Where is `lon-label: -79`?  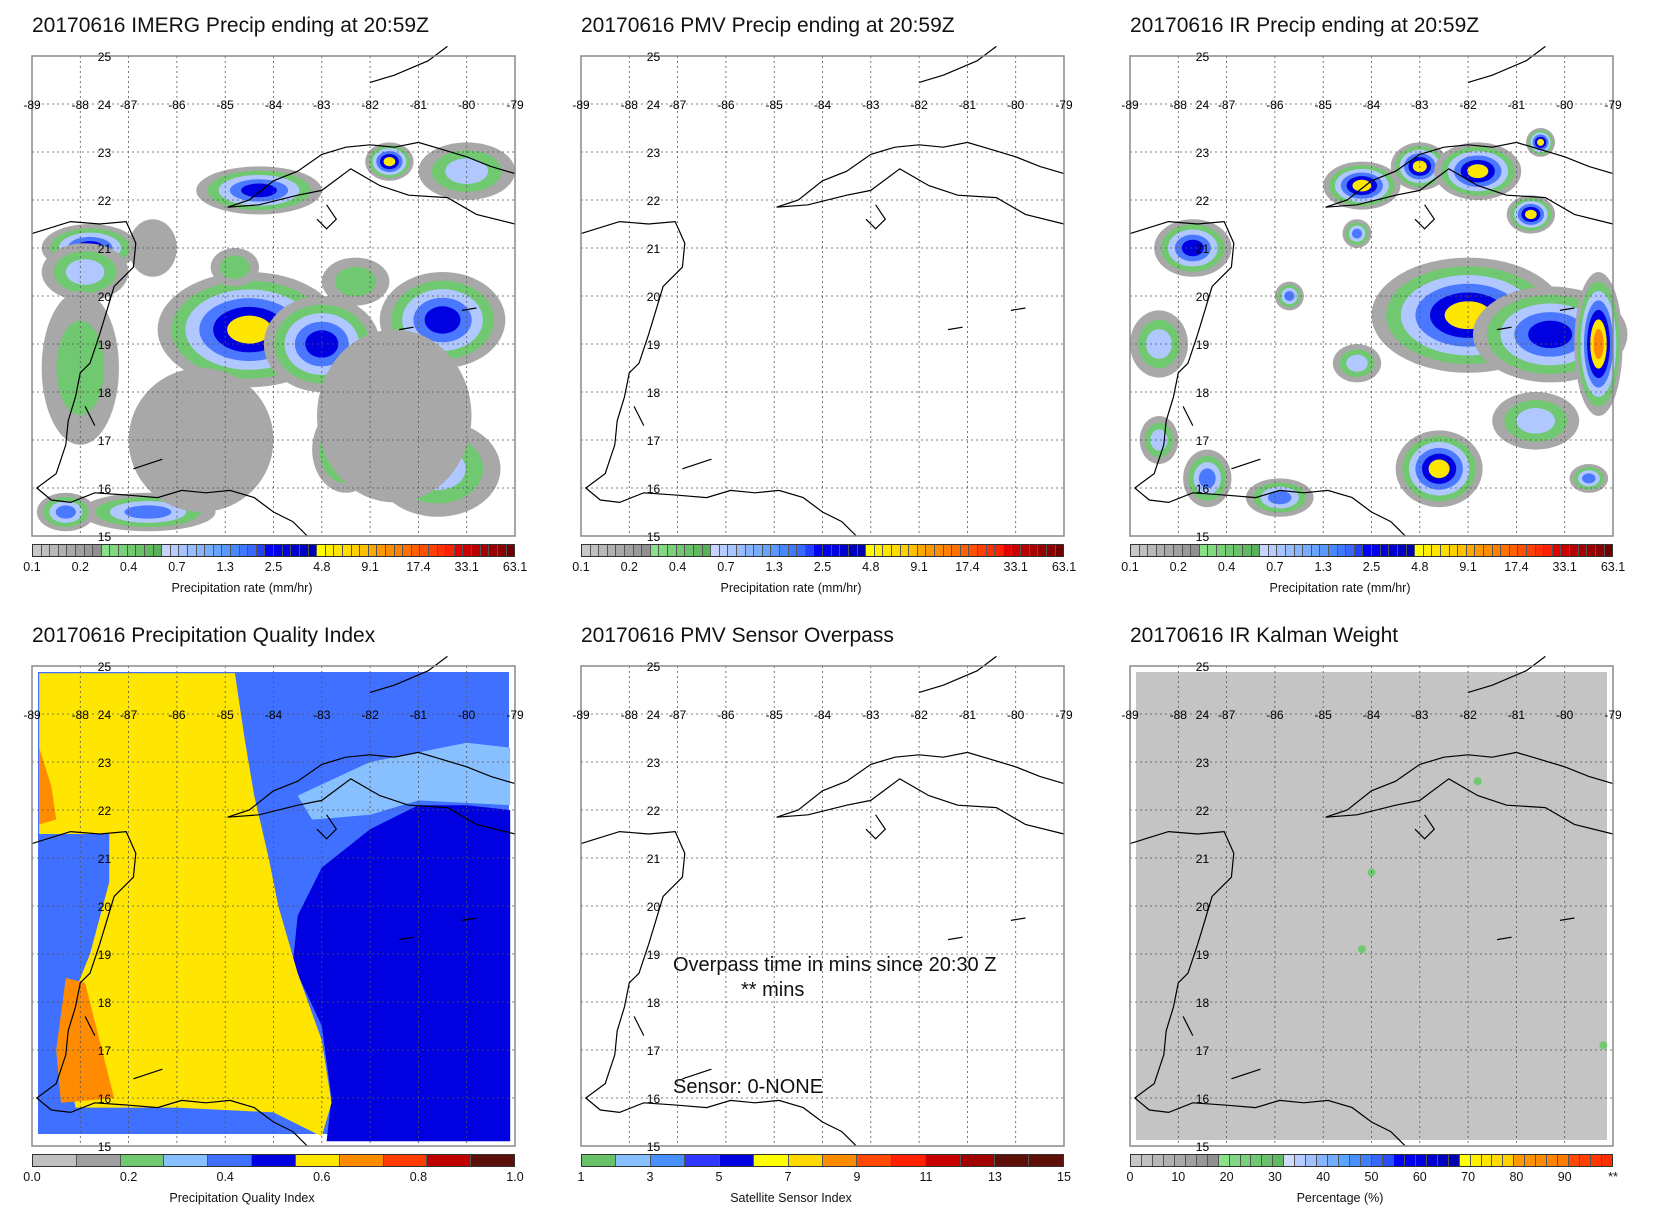
lon-label: -79 is located at coordinates (515, 715).